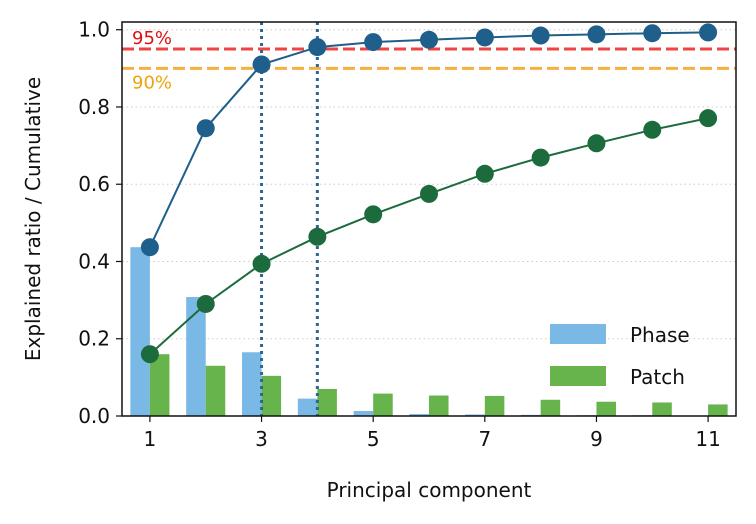 This screenshot has height=524, width=756. I want to click on legend-label-phase: Phase, so click(660, 335).